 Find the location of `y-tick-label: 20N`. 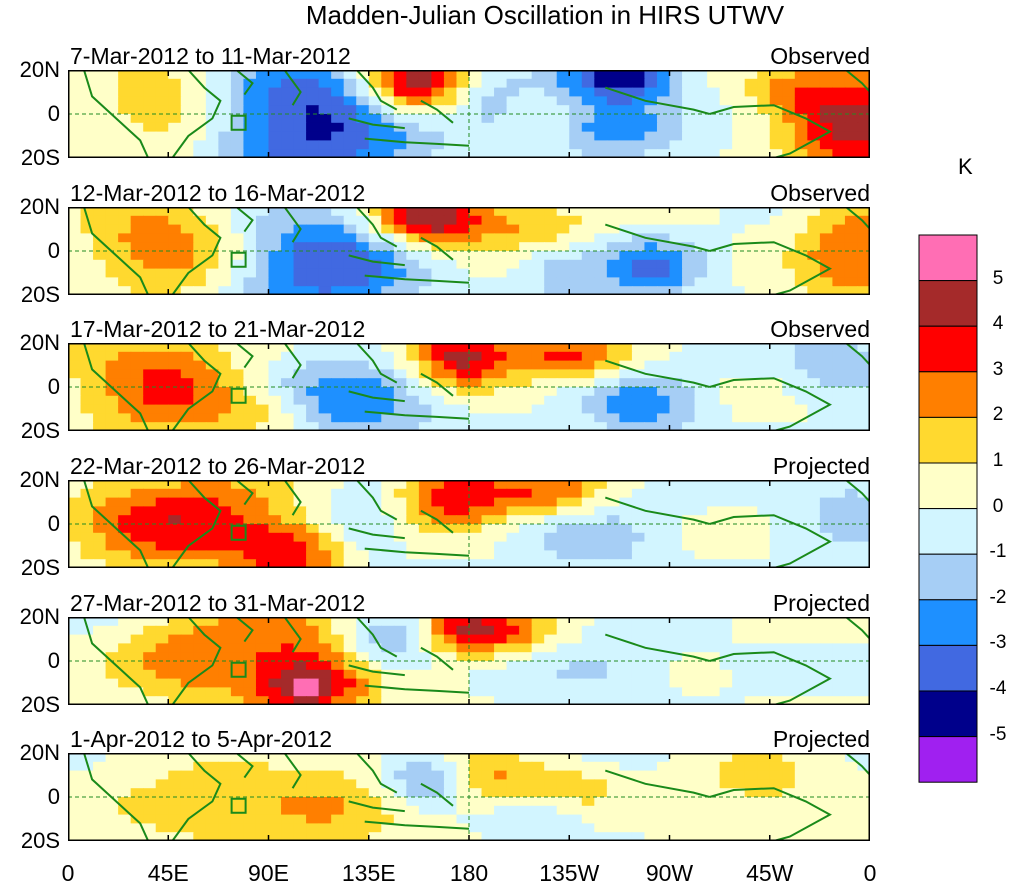

y-tick-label: 20N is located at coordinates (39, 616).